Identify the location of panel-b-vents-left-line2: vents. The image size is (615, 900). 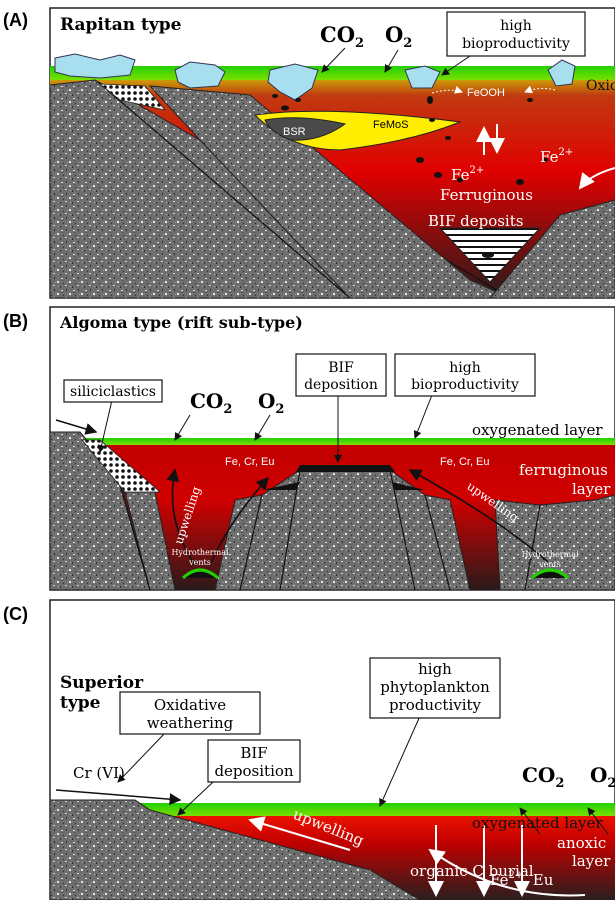
(199, 562).